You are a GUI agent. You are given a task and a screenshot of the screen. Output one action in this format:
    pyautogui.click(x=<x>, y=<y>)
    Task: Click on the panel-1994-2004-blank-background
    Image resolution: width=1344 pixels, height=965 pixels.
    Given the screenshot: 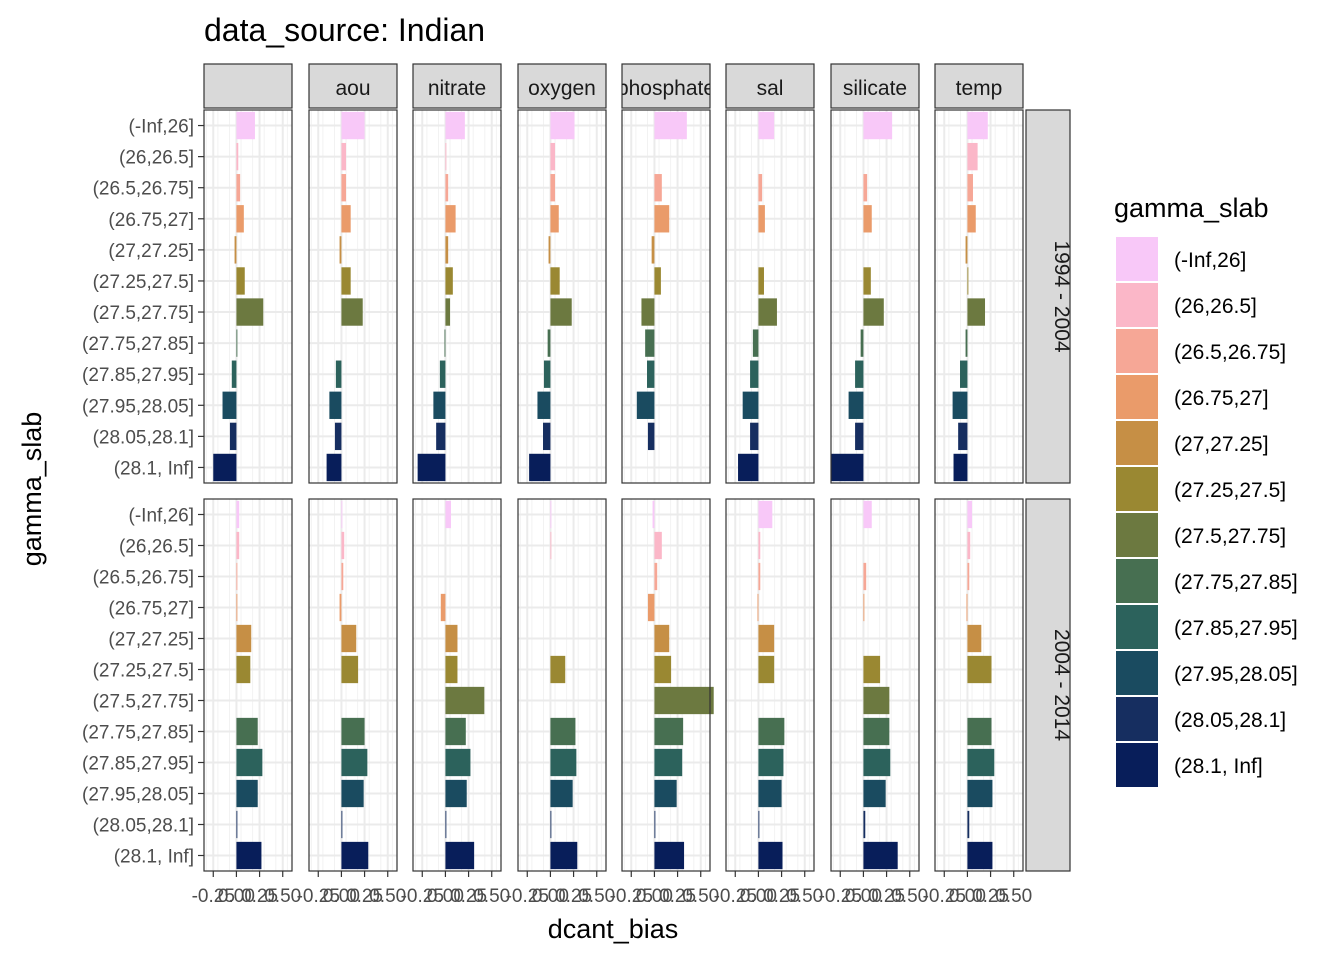 What is the action you would take?
    pyautogui.click(x=248, y=296)
    